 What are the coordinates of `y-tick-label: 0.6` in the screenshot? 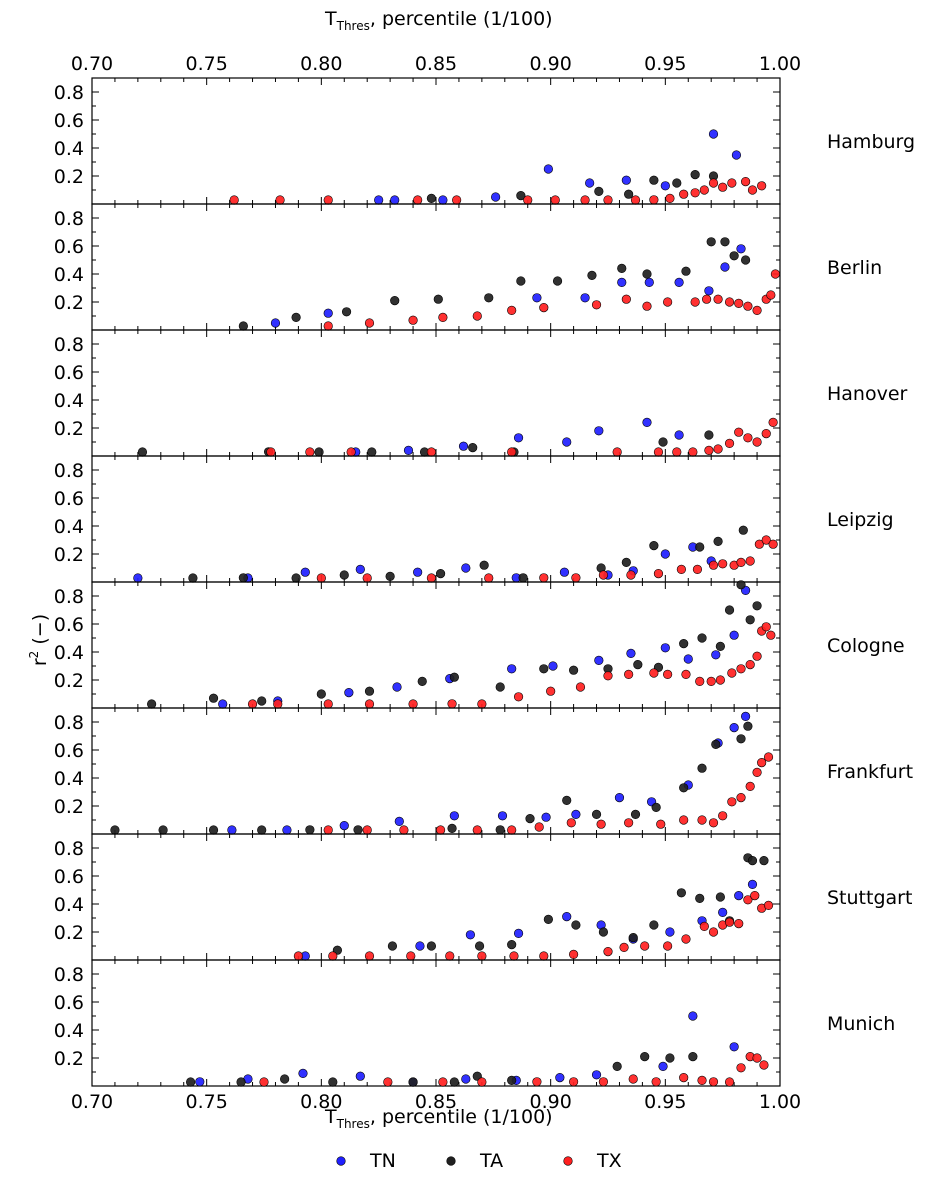 It's located at (69, 247).